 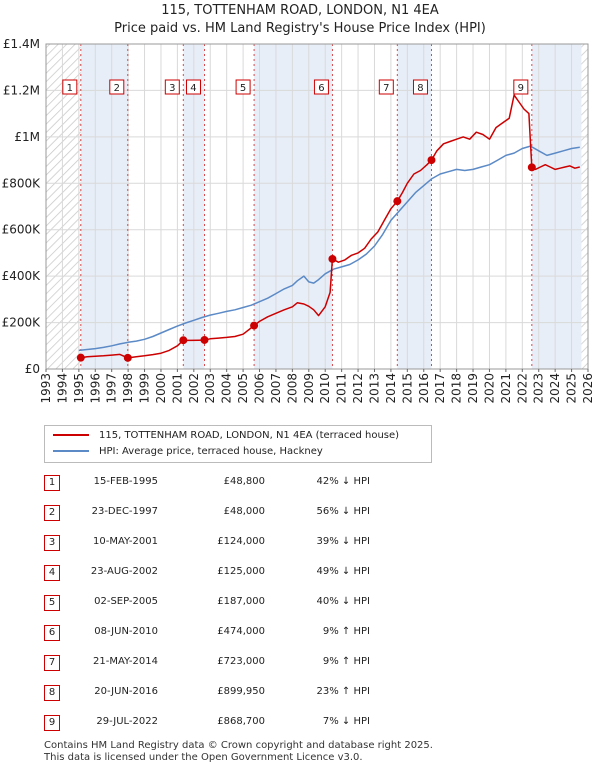 I want to click on x-tick-label: 2012, so click(x=358, y=388).